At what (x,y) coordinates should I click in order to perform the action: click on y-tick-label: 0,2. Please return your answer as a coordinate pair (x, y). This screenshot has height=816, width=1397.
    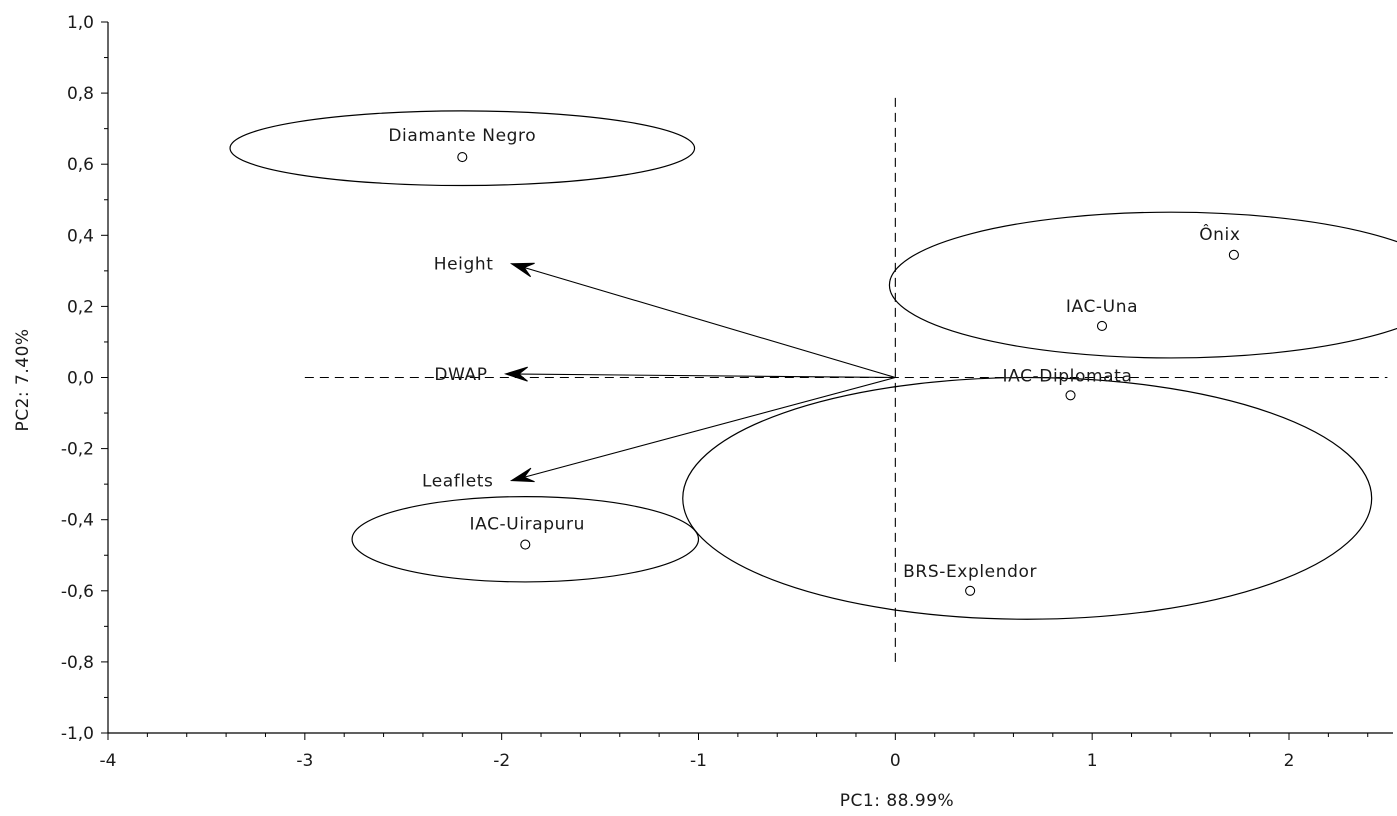
    Looking at the image, I should click on (80, 307).